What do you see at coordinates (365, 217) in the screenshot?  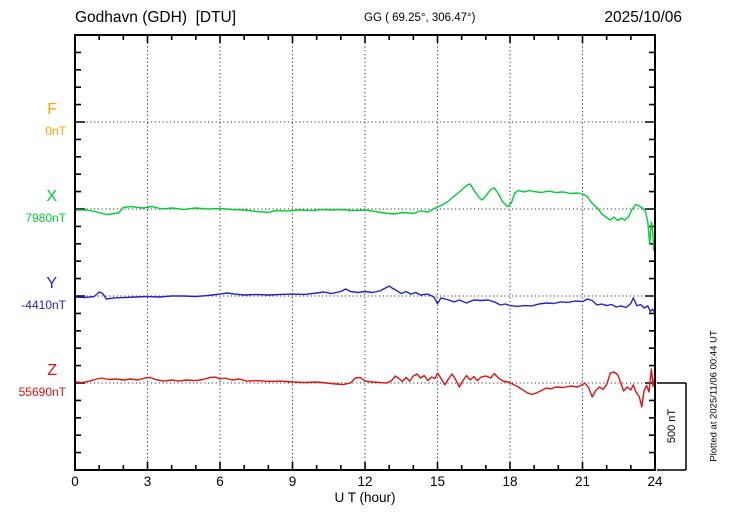 I see `trace-X` at bounding box center [365, 217].